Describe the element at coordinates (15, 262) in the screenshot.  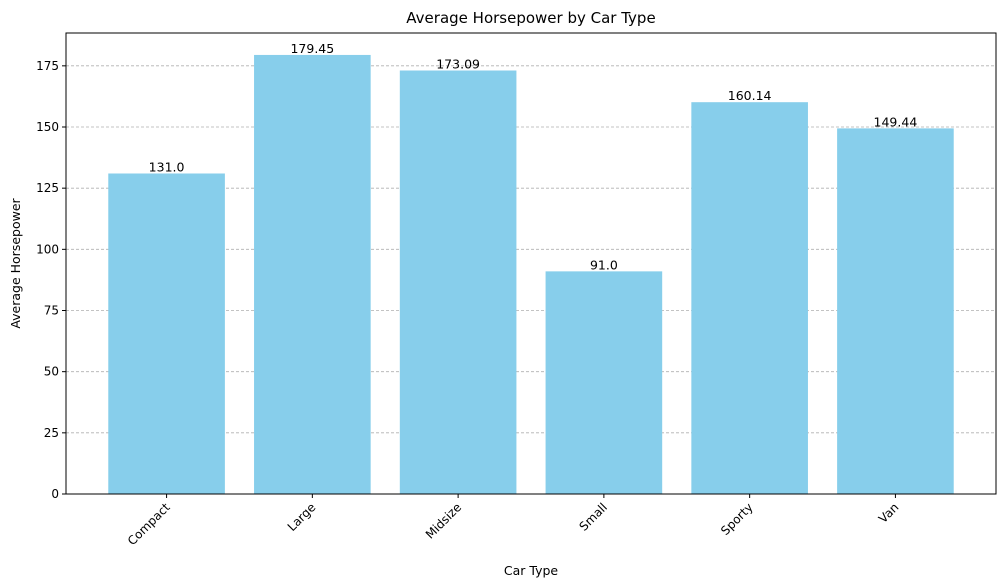
I see `y-axis-label: Average Horsepower` at that location.